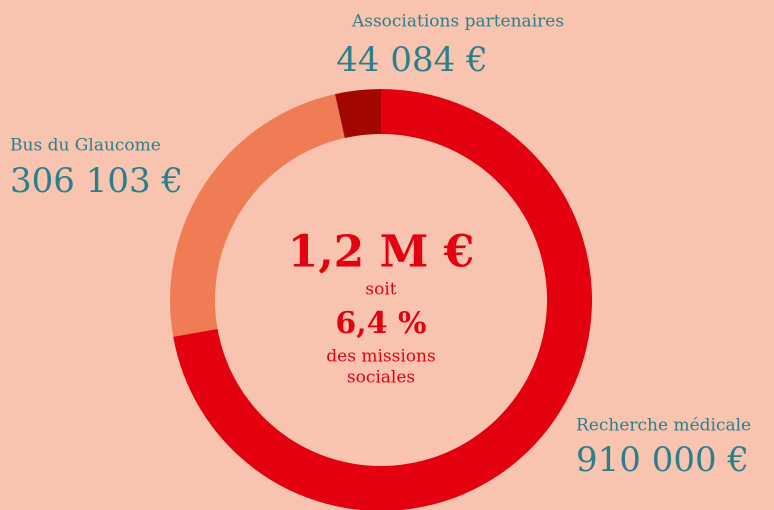 This screenshot has height=510, width=774. Describe the element at coordinates (85, 146) in the screenshot. I see `category-label: Bus du Glaucome` at that location.